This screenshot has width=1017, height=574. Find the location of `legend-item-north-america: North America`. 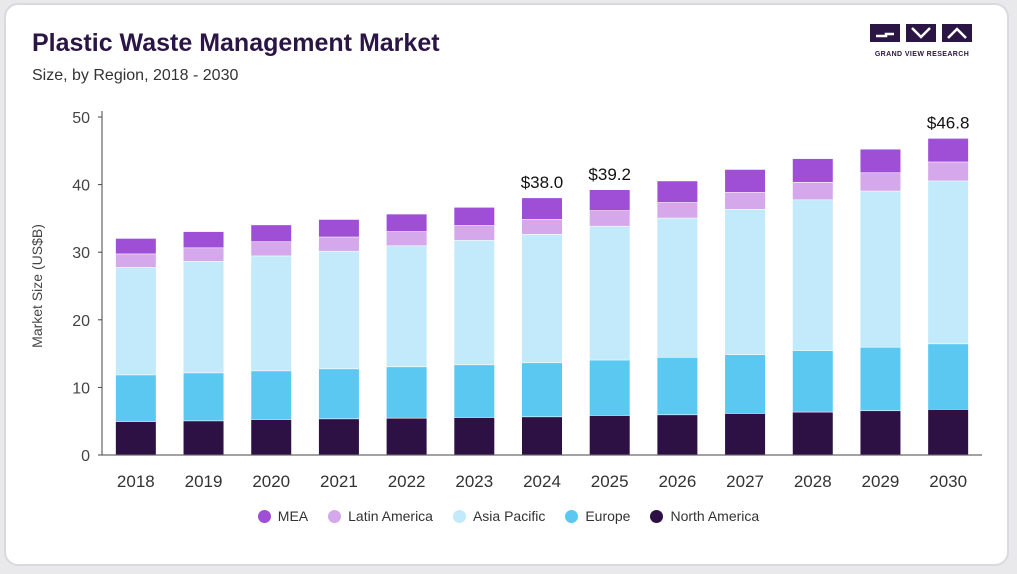

legend-item-north-america: North America is located at coordinates (704, 516).